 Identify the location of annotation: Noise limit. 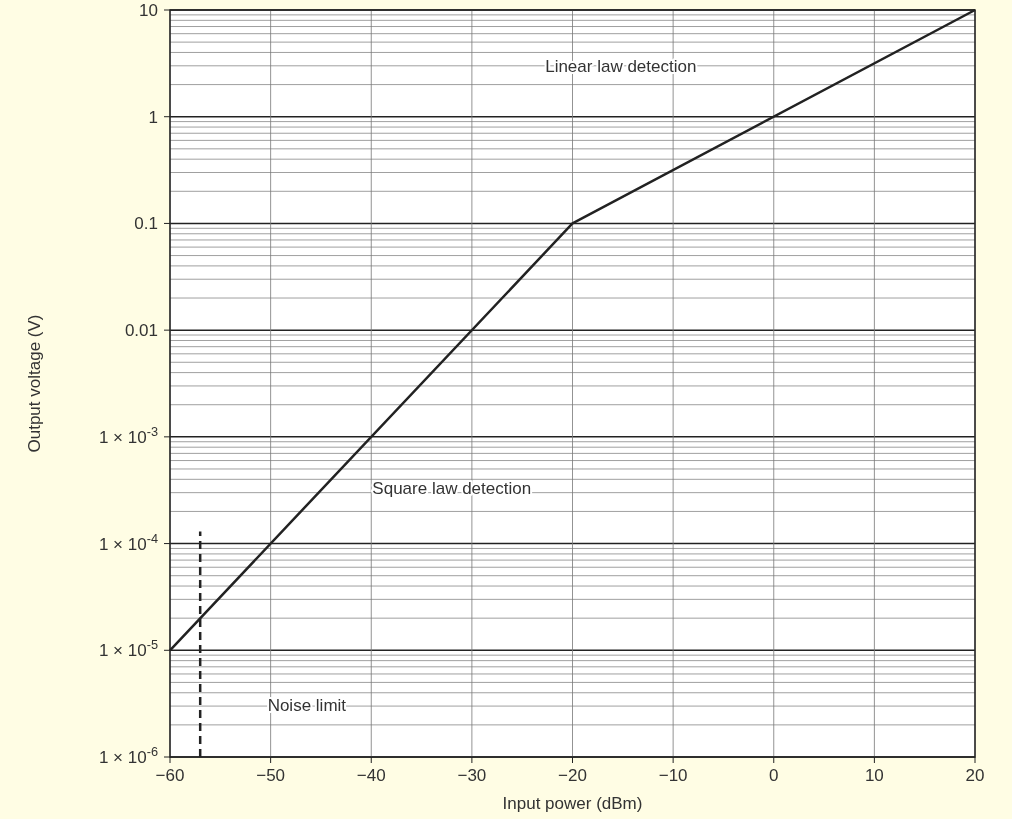
(307, 705).